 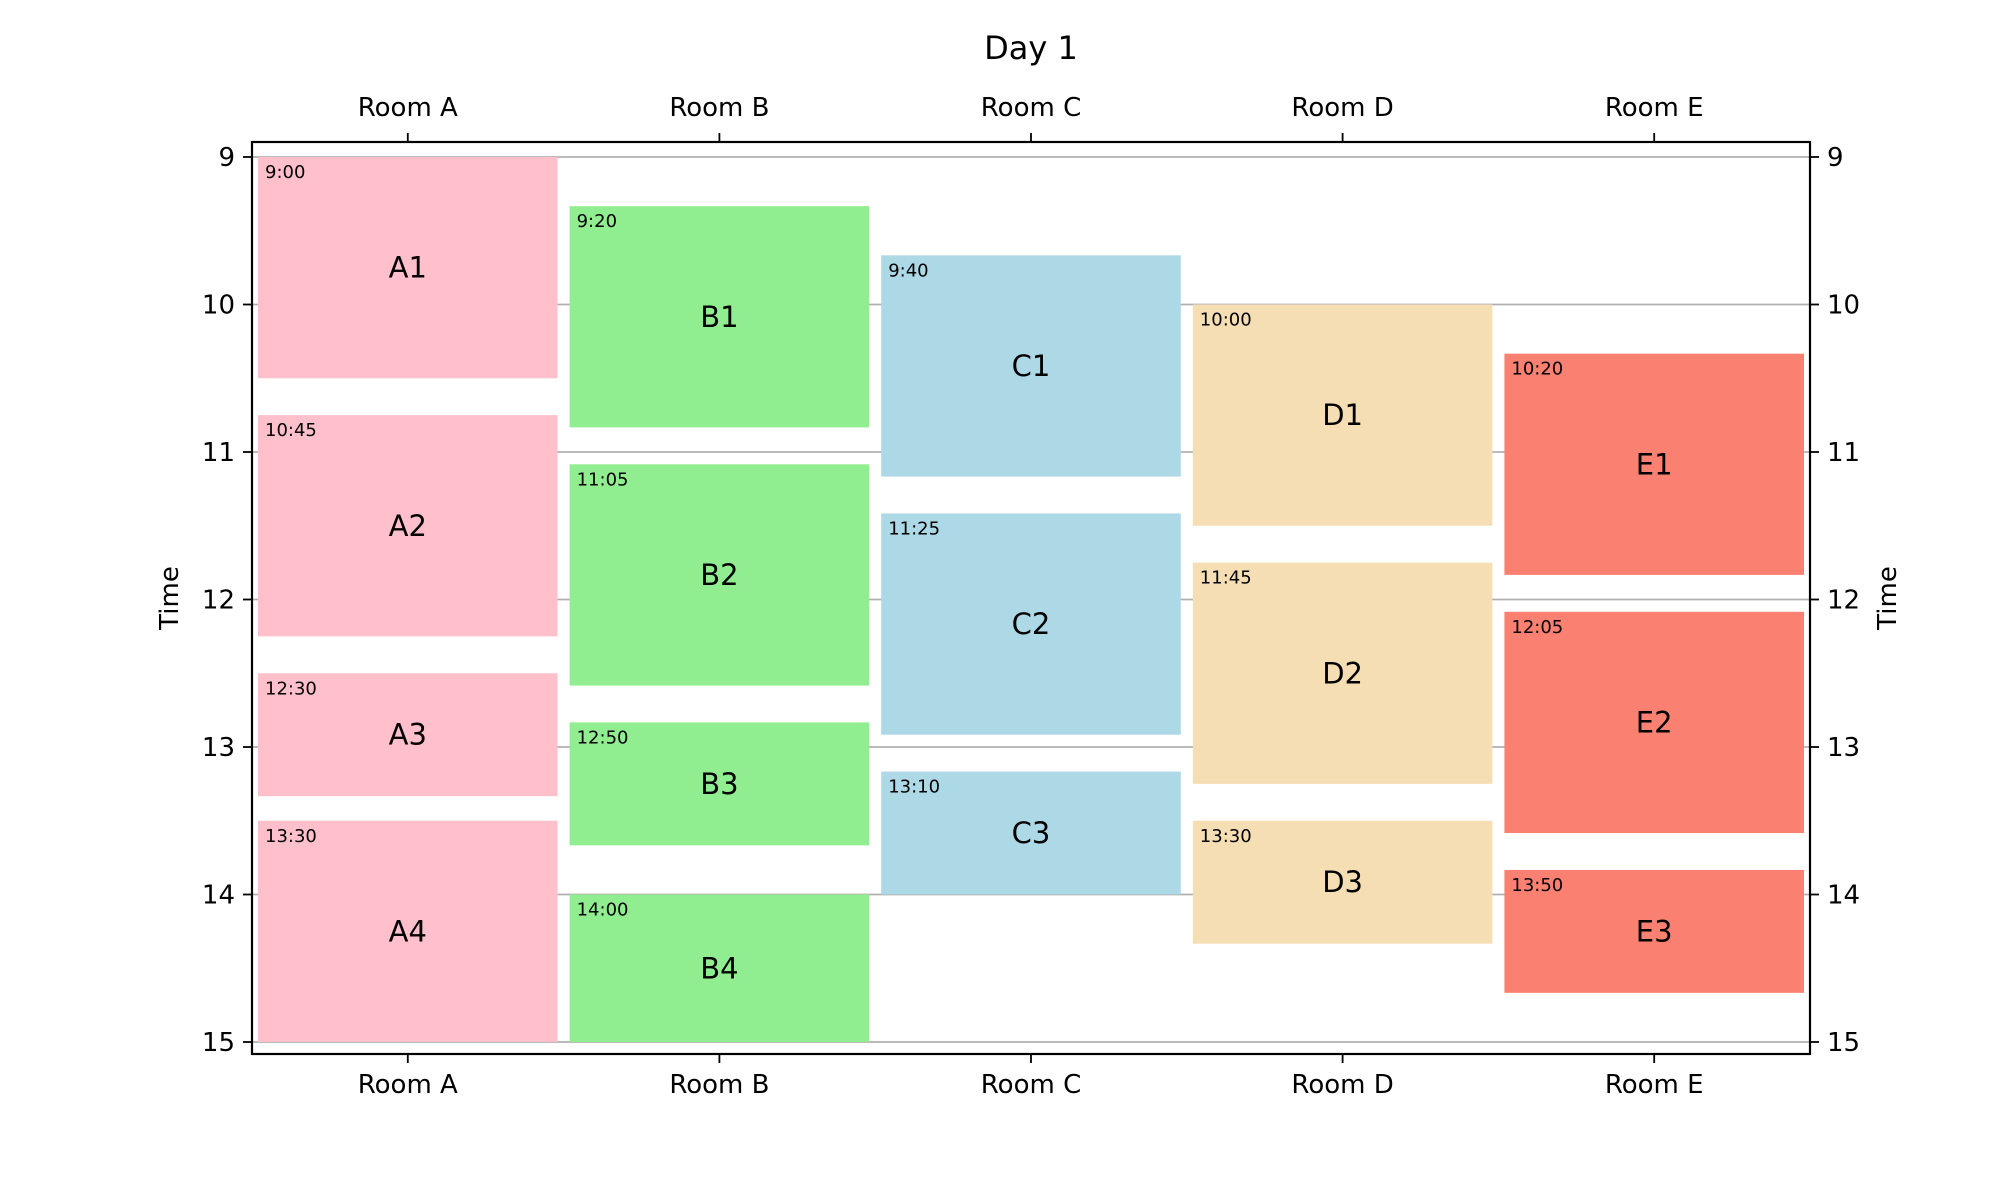 I want to click on hour-label-left-11: 11, so click(x=218, y=453).